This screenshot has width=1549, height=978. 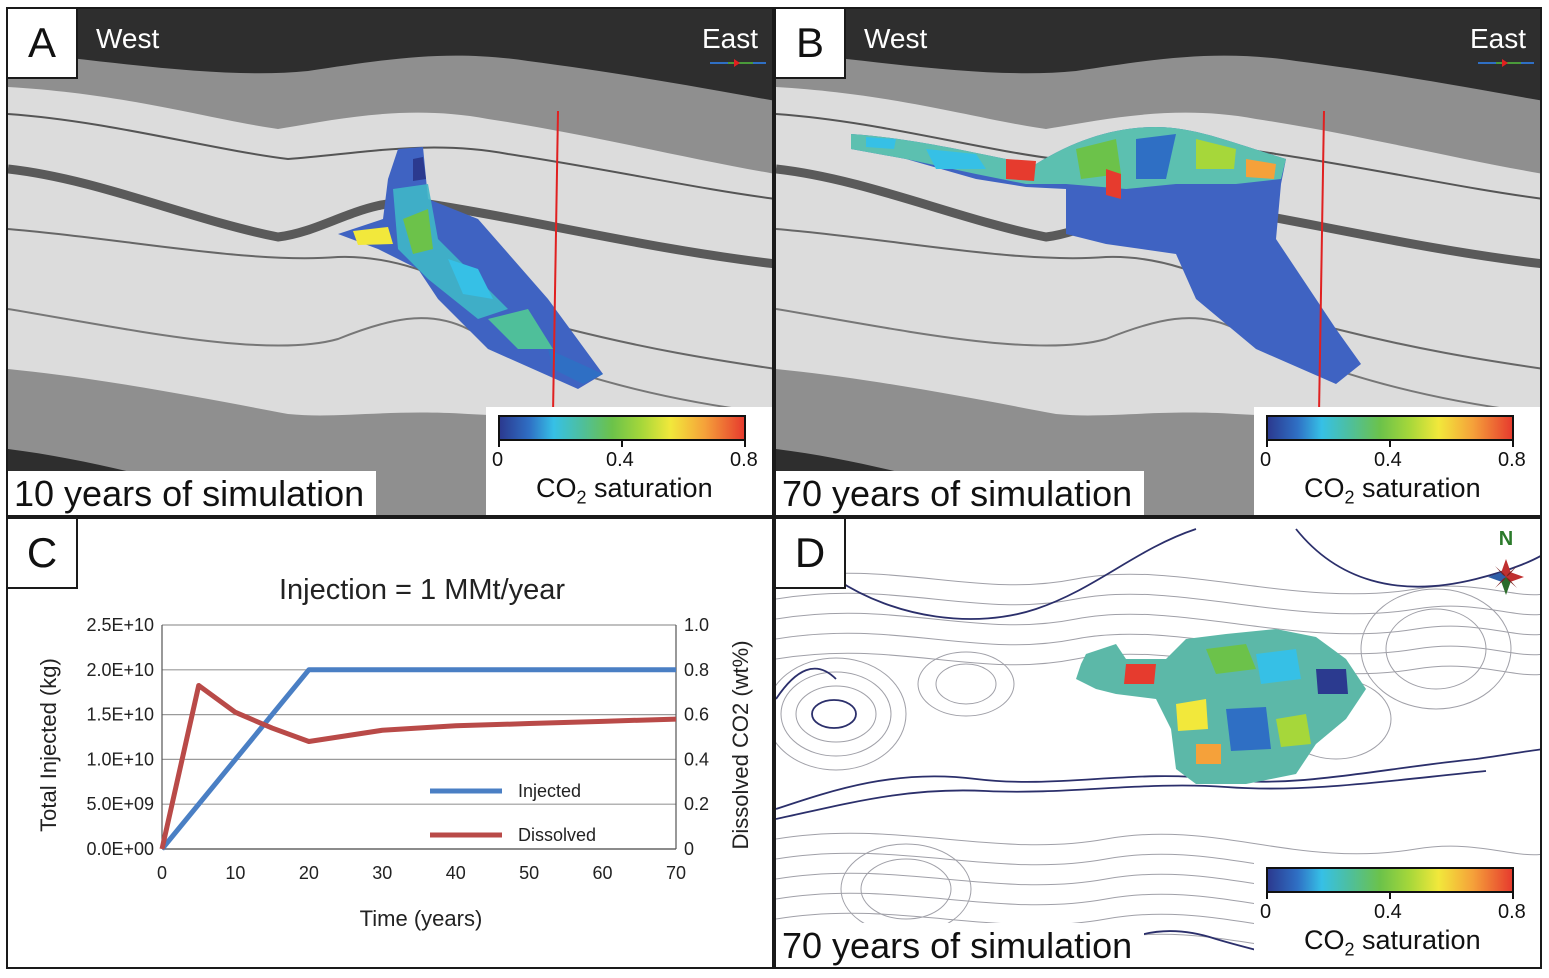 I want to click on panel-d-caption: 70 years of simulation, so click(x=960, y=945).